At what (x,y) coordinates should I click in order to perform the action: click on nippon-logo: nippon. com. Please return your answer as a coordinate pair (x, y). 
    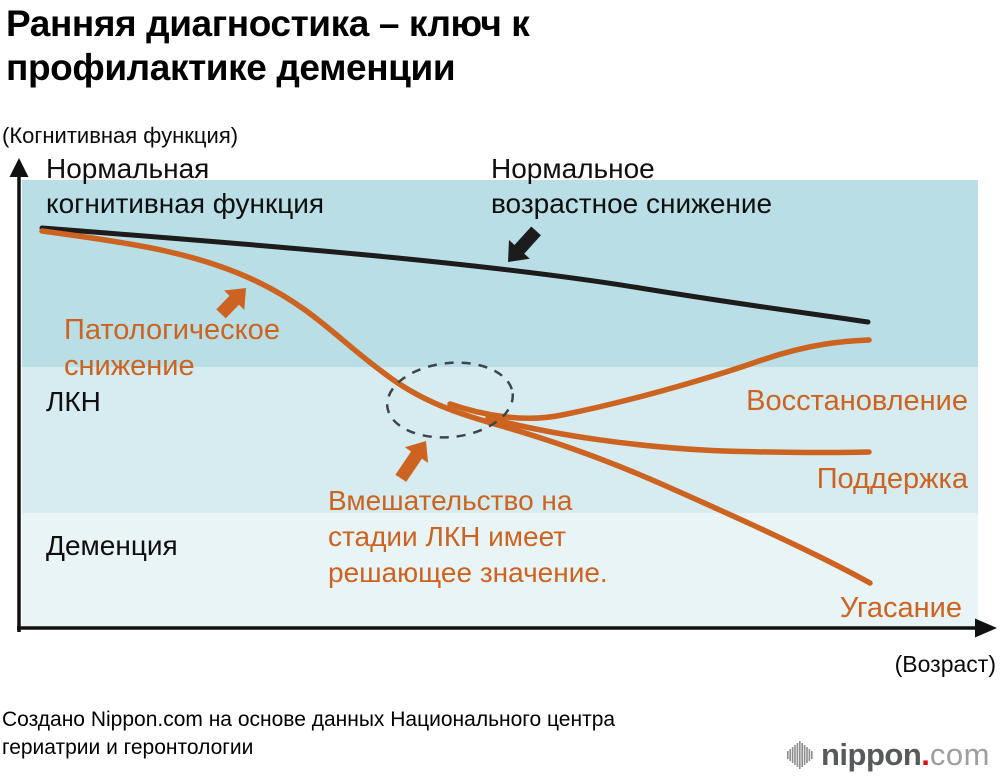
    Looking at the image, I should click on (888, 755).